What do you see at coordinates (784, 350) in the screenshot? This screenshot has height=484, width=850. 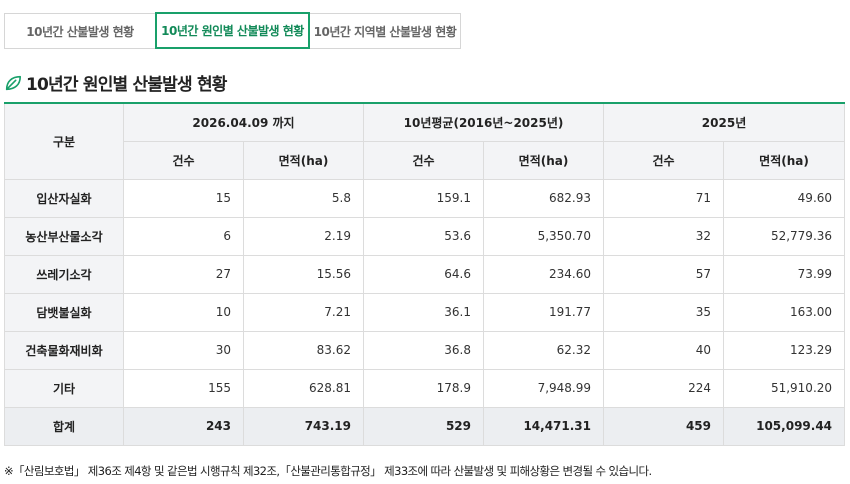 I see `cell-value: 123.29` at bounding box center [784, 350].